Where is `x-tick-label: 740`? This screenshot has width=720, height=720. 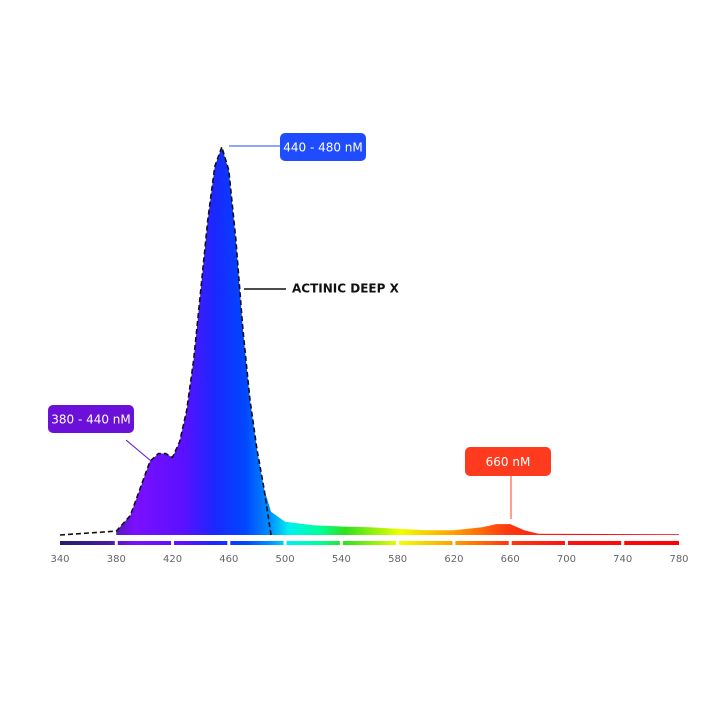
x-tick-label: 740 is located at coordinates (622, 559).